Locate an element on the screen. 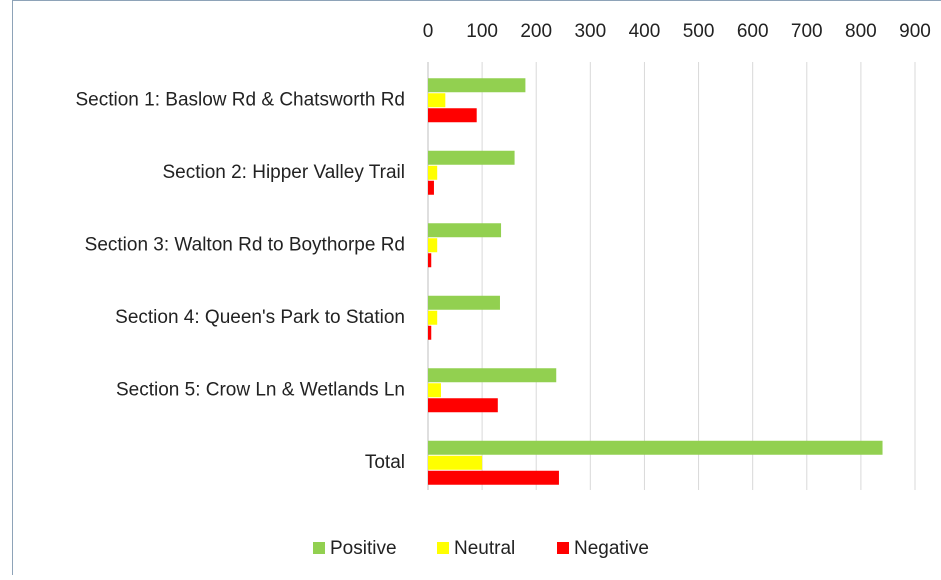 This screenshot has width=941, height=580. x-tick-label: 0 is located at coordinates (428, 31).